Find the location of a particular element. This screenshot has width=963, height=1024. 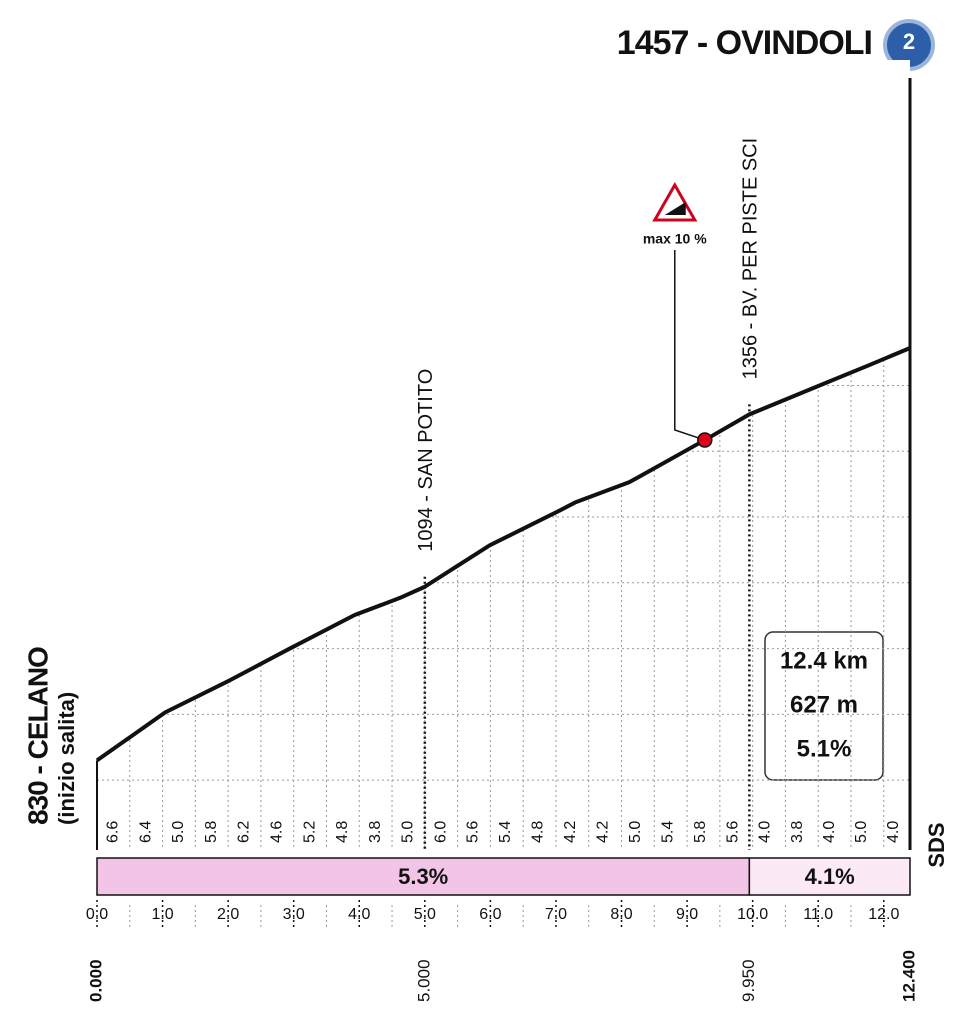

x-tick-label: 12.0 is located at coordinates (883, 914).